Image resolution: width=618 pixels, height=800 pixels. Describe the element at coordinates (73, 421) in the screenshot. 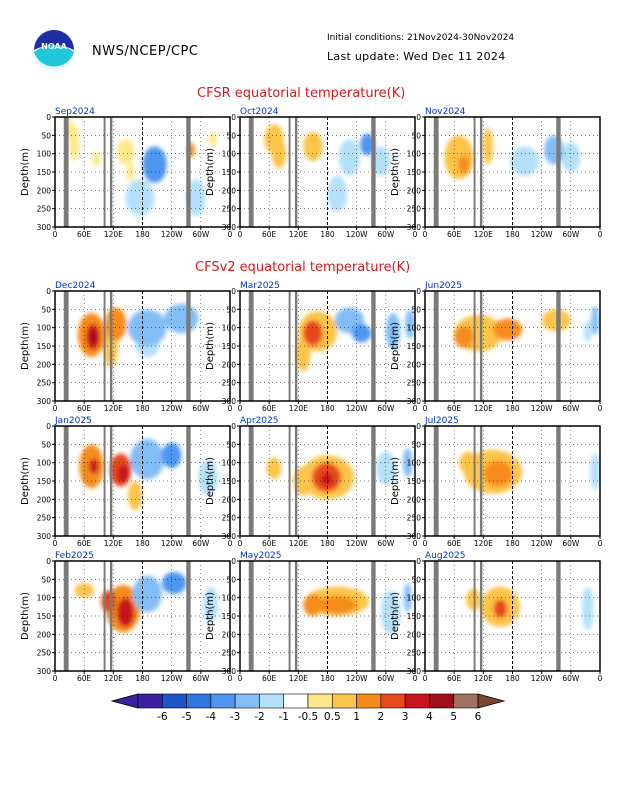

I see `panel-title: Jan2025` at that location.